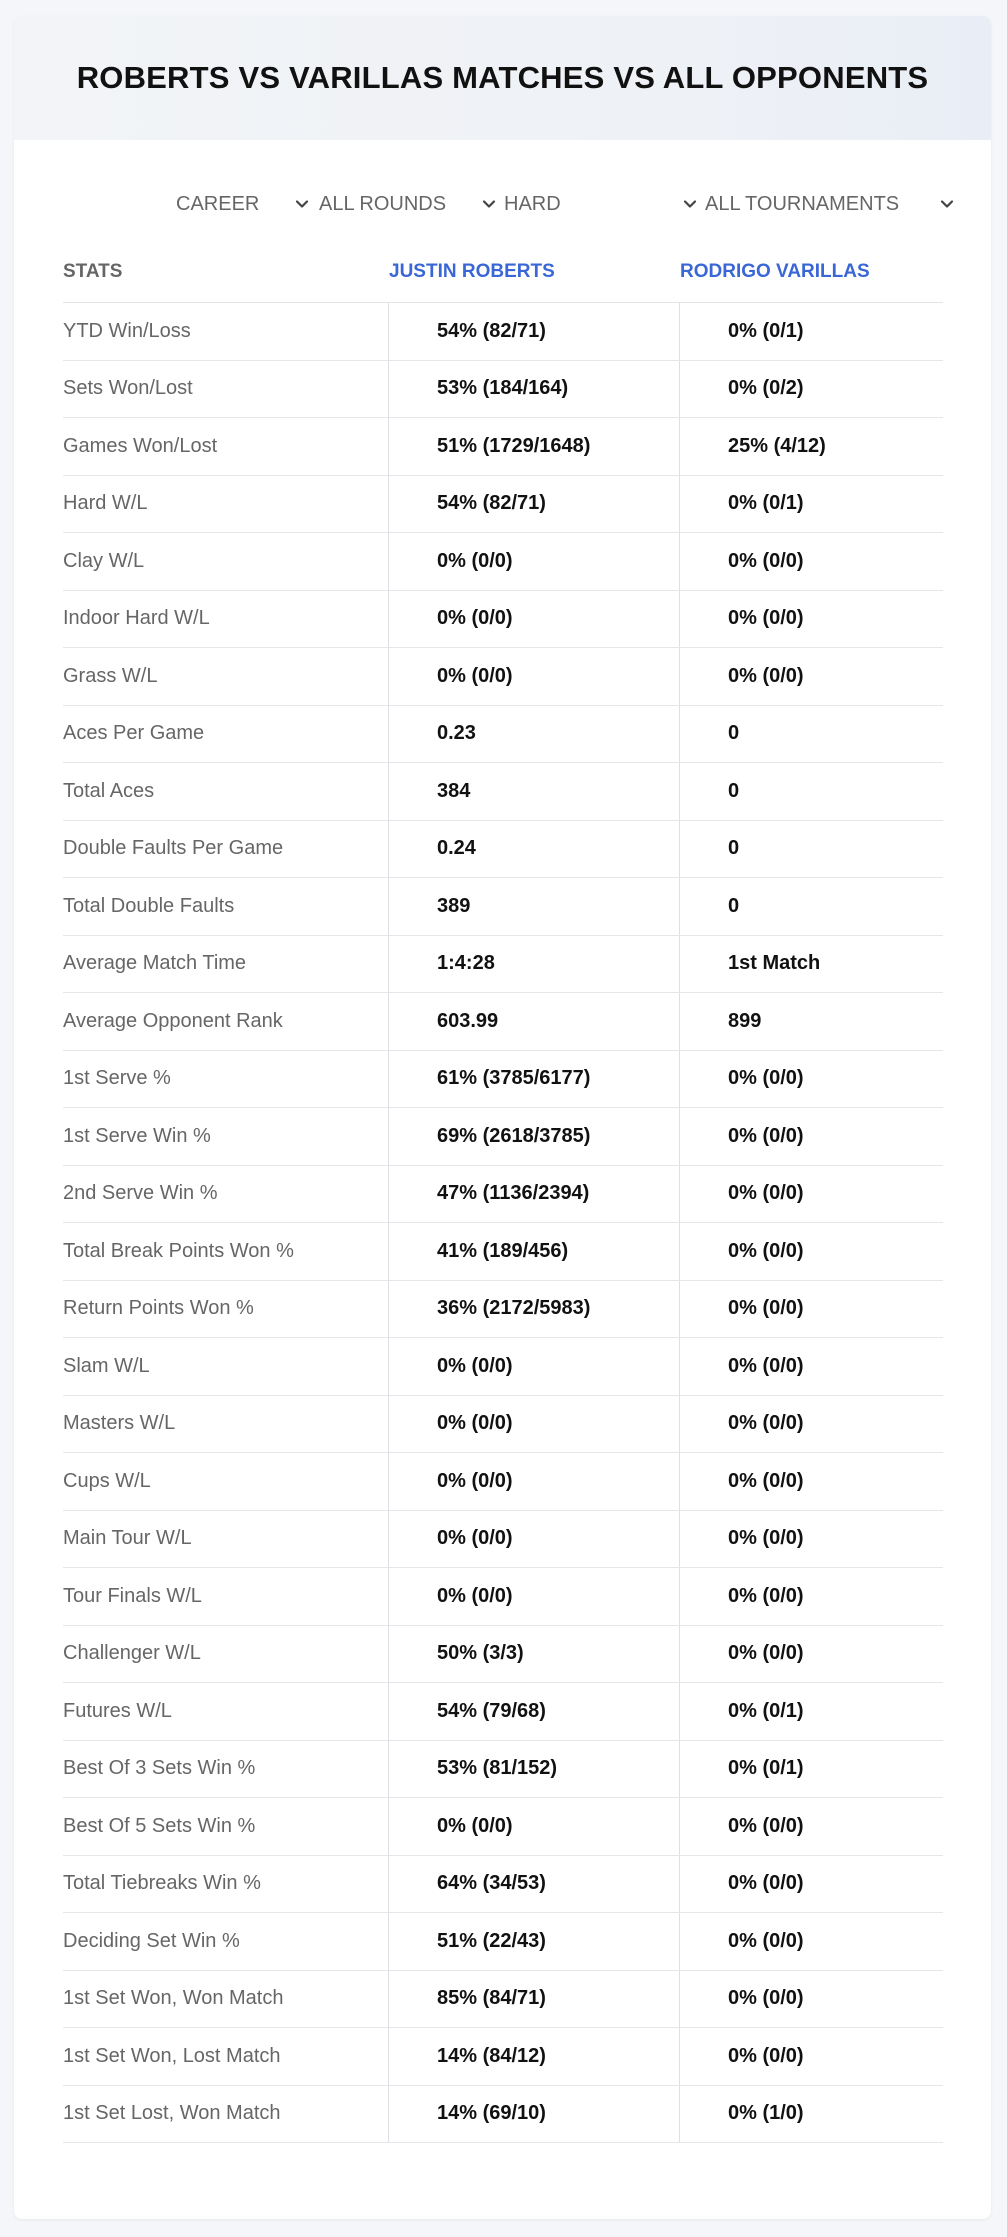 This screenshot has height=2237, width=1007. I want to click on player1-stat-value: 0.23, so click(534, 733).